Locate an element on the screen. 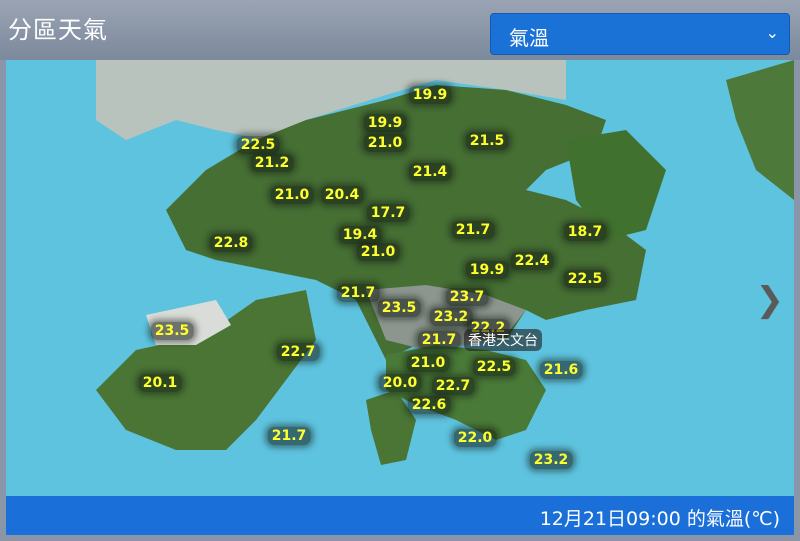 This screenshot has width=800, height=541. station-reading: 22.6 is located at coordinates (429, 405).